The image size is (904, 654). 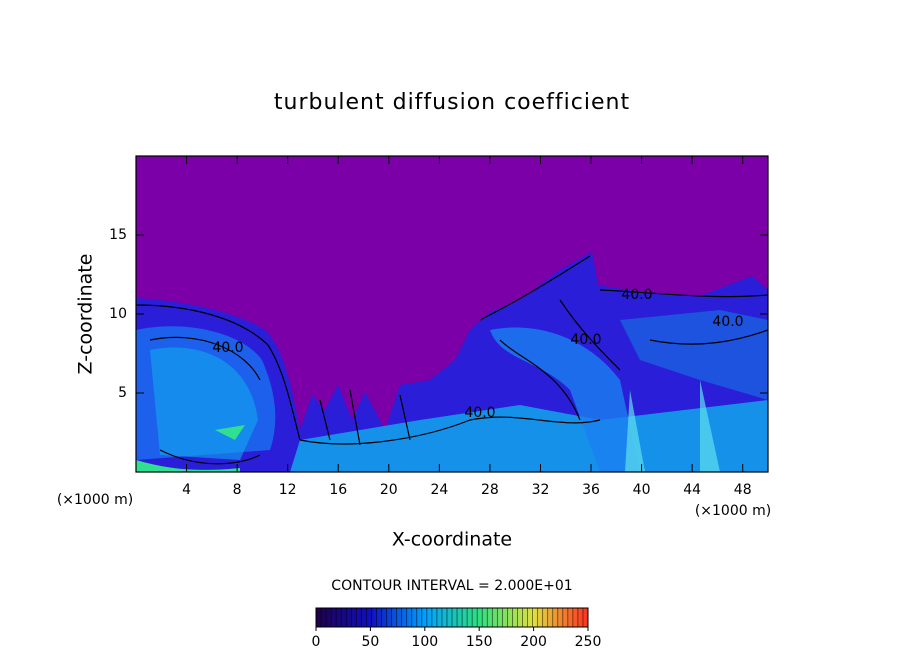 I want to click on colorbar-tick-label: 100, so click(x=424, y=642).